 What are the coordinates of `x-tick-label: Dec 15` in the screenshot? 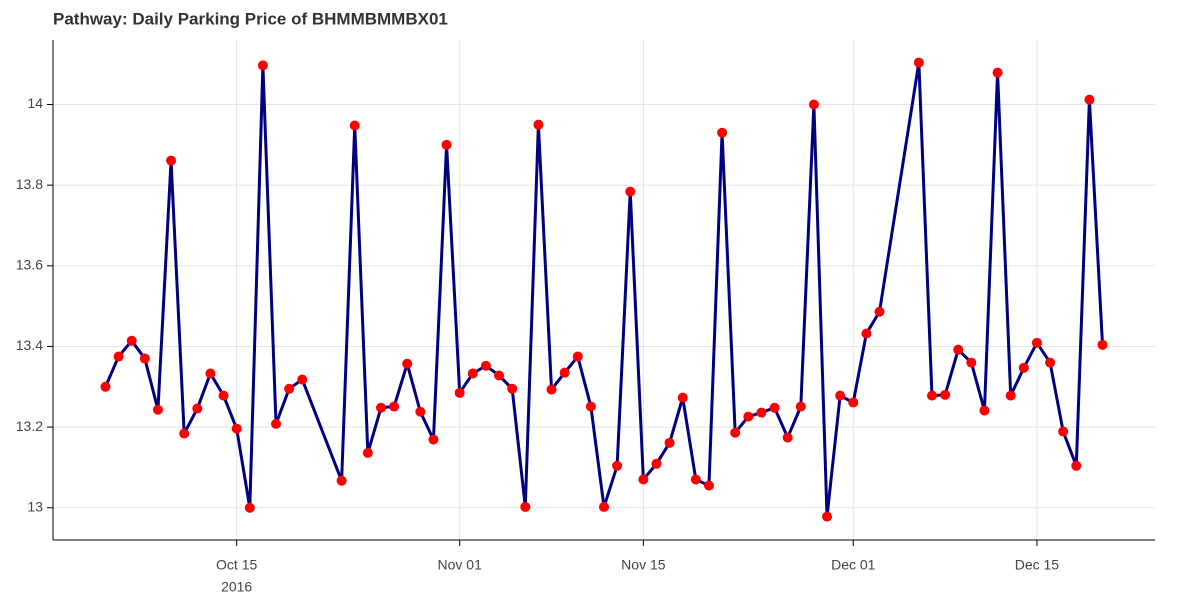 It's located at (1037, 565).